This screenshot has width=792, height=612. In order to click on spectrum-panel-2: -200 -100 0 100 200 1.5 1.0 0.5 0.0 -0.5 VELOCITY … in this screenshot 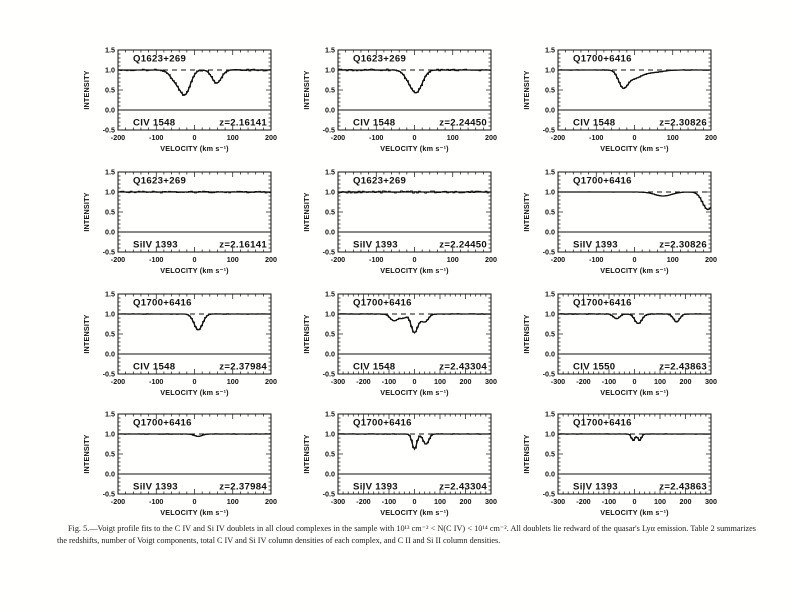, I will do `click(399, 99)`.